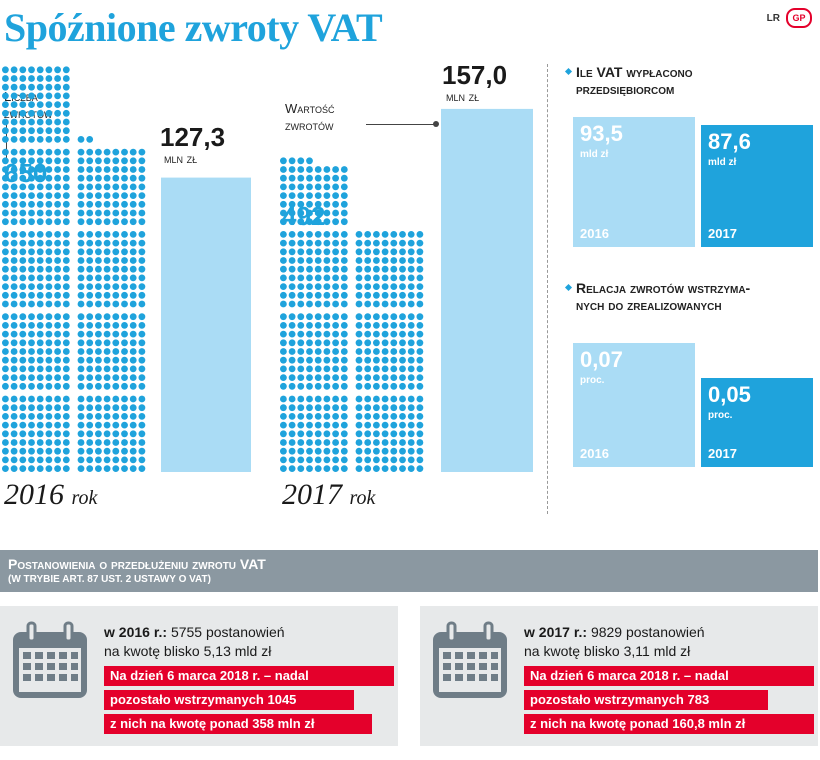 This screenshot has height=760, width=820. What do you see at coordinates (614, 632) in the screenshot?
I see `panel-2017-text1: w 2017 r.: 9829 postanowień` at bounding box center [614, 632].